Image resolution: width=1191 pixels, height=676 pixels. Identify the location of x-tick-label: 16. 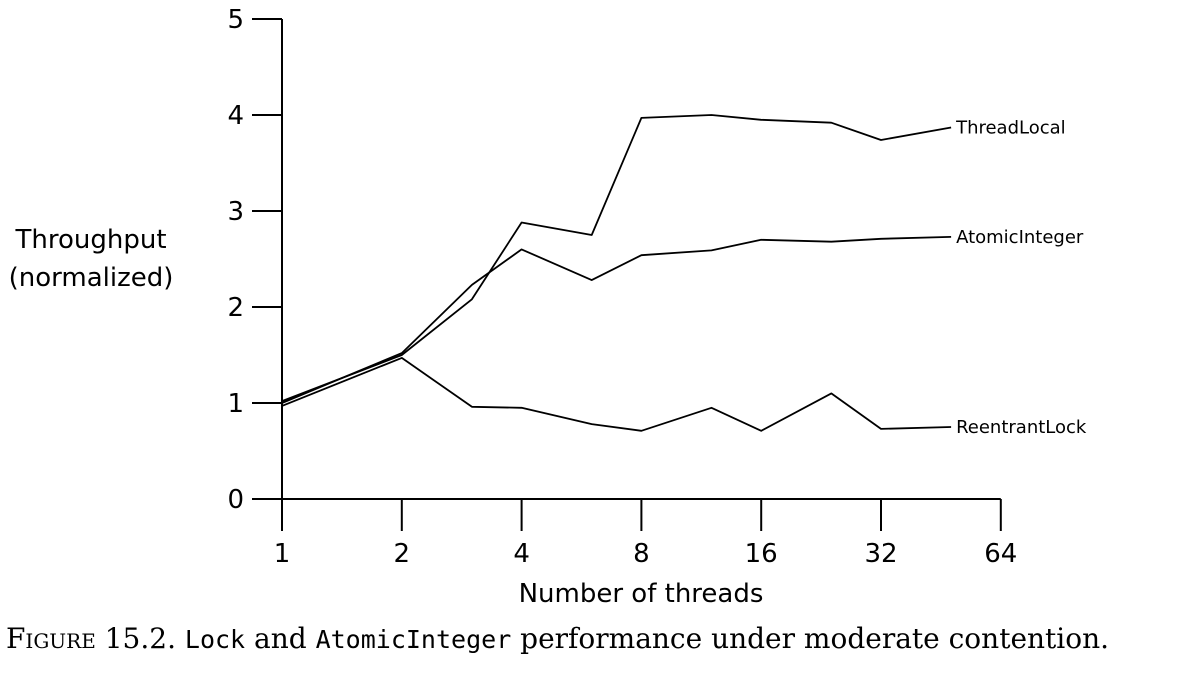
(761, 554).